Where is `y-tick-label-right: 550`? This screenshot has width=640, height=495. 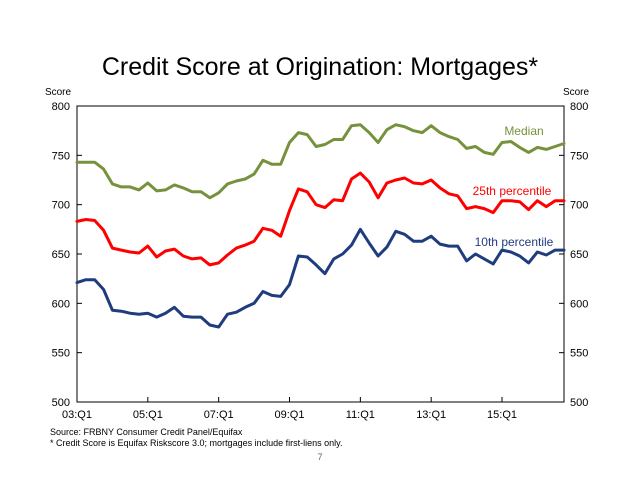 y-tick-label-right: 550 is located at coordinates (579, 354).